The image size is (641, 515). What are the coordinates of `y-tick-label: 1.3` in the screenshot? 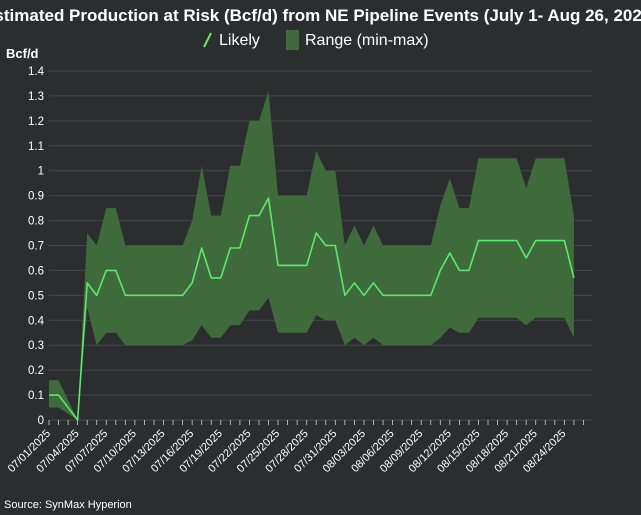 It's located at (36, 97).